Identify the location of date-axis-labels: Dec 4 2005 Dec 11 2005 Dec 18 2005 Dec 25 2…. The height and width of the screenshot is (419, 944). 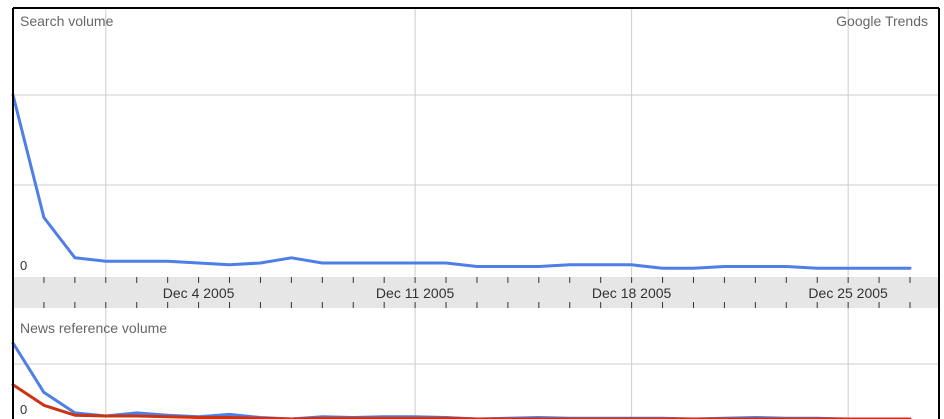
(525, 293).